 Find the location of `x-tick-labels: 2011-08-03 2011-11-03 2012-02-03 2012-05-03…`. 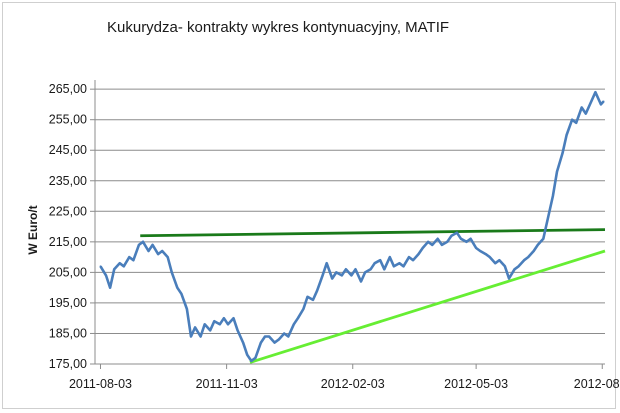

x-tick-labels: 2011-08-03 2011-11-03 2012-02-03 2012-05-03… is located at coordinates (344, 384).